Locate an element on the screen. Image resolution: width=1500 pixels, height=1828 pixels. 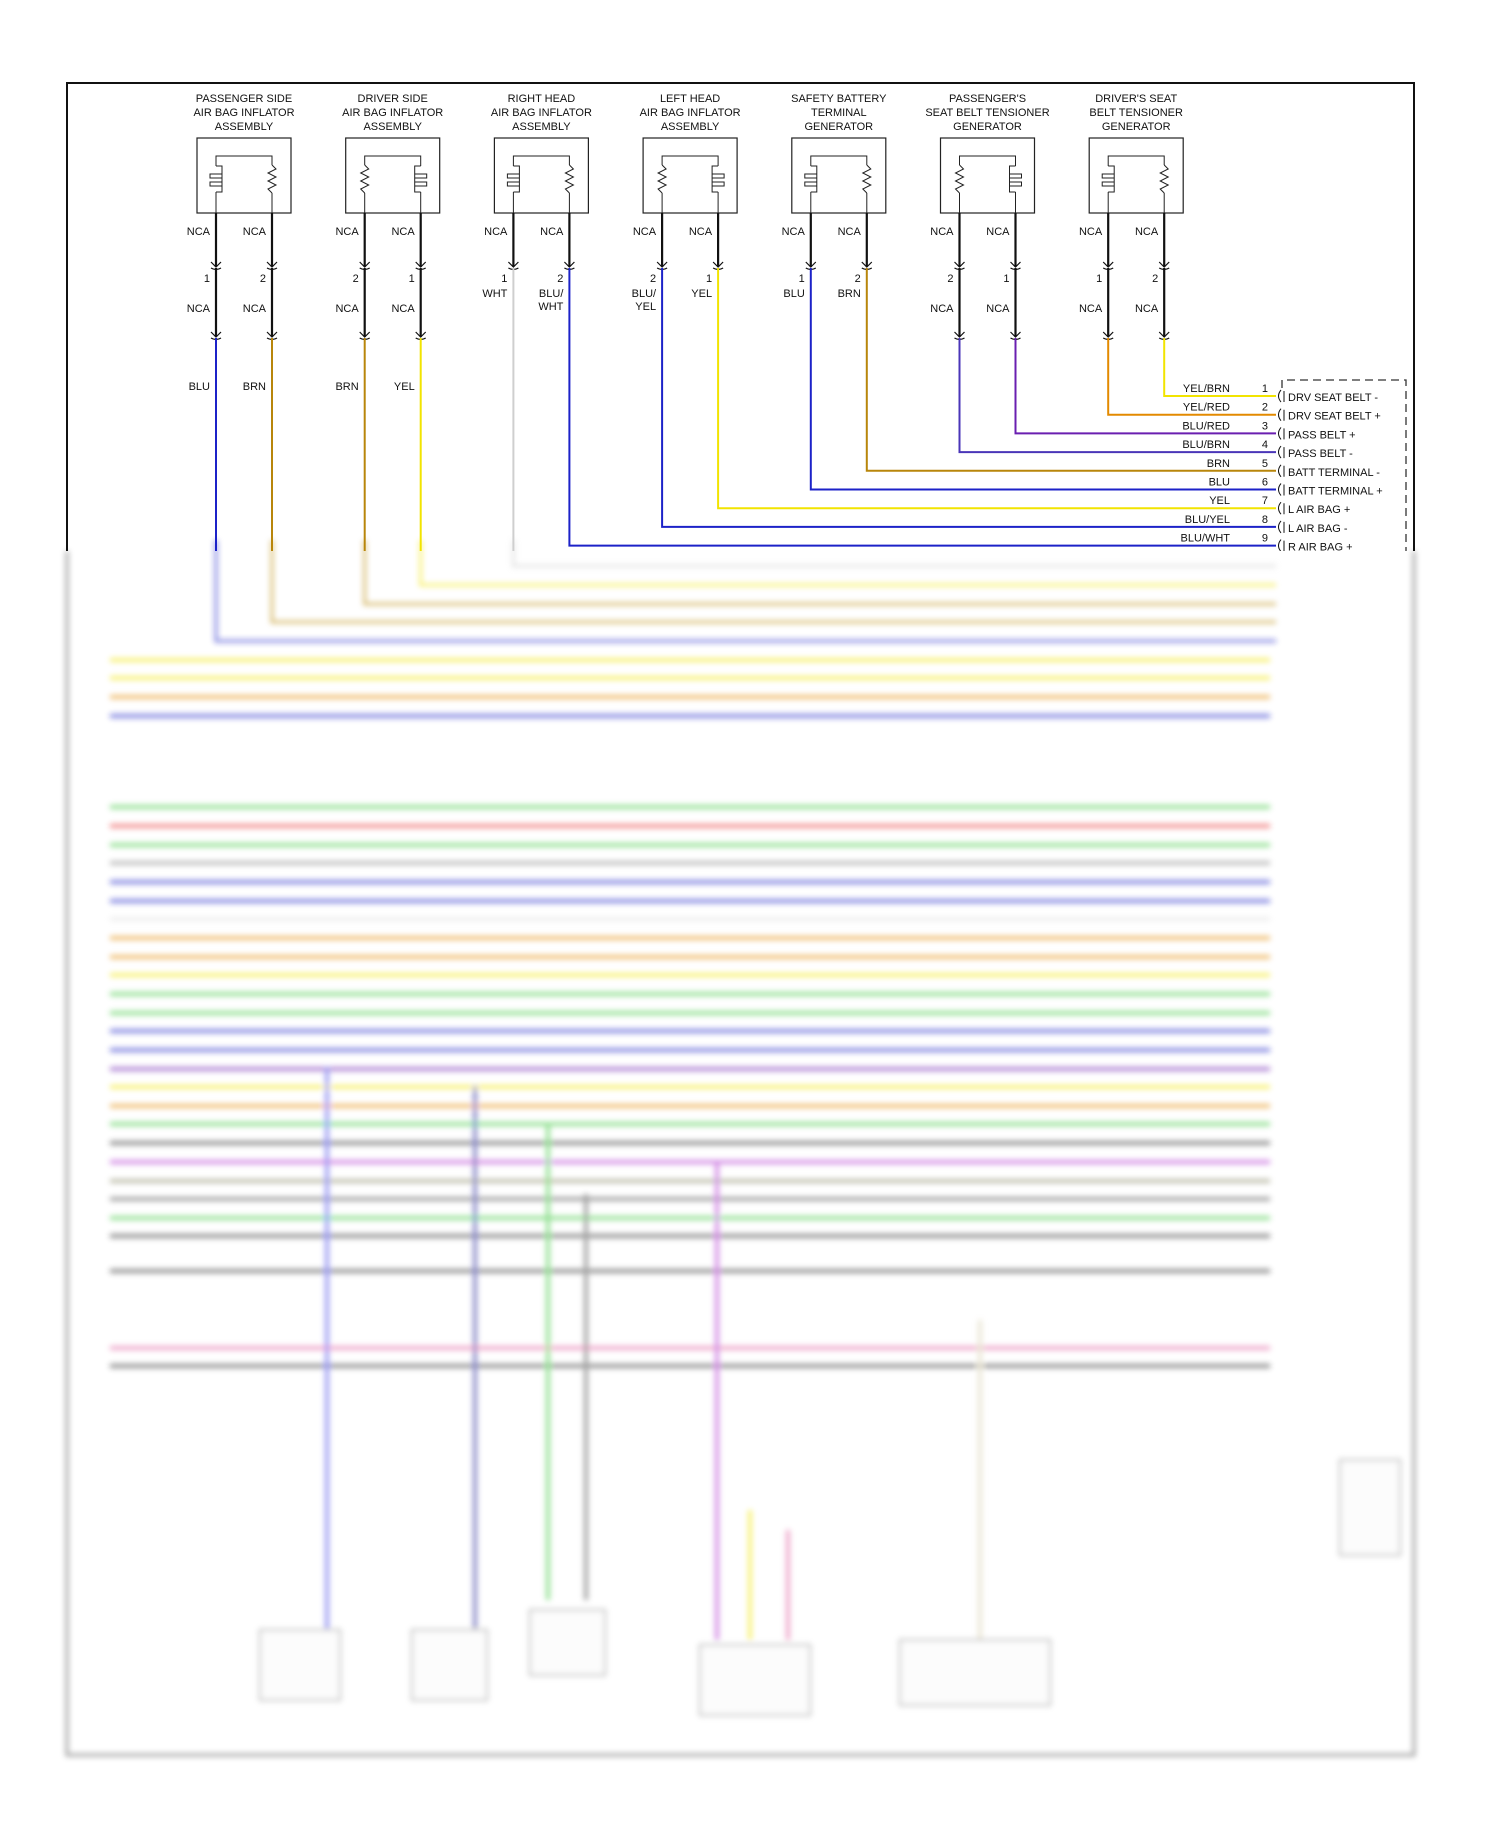
module-connector-outline is located at coordinates (1344, 465).